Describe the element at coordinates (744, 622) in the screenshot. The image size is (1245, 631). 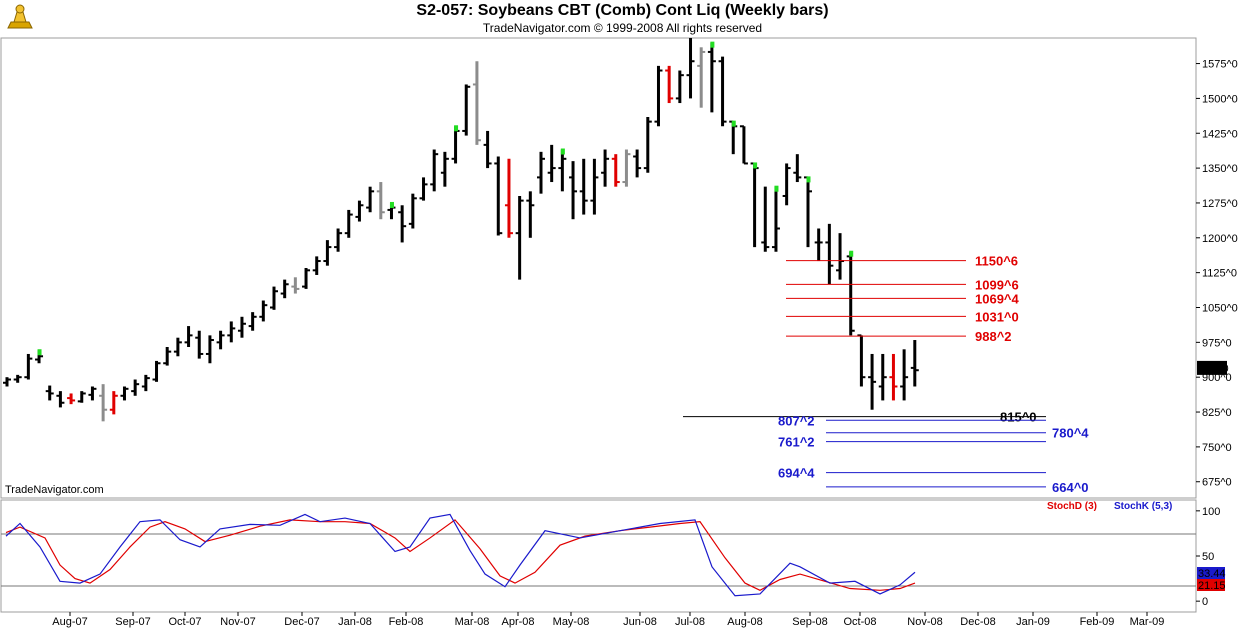
I see `time-tick-label: Aug-08` at that location.